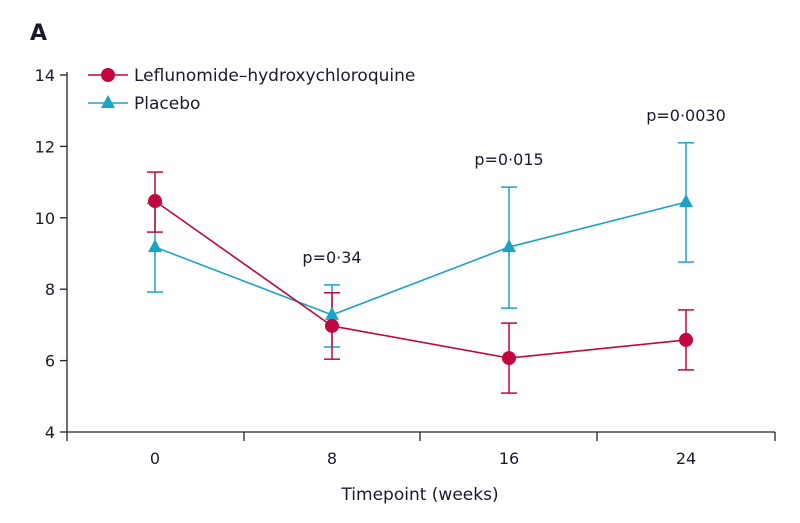  What do you see at coordinates (50, 361) in the screenshot?
I see `y-tick-label: 6` at bounding box center [50, 361].